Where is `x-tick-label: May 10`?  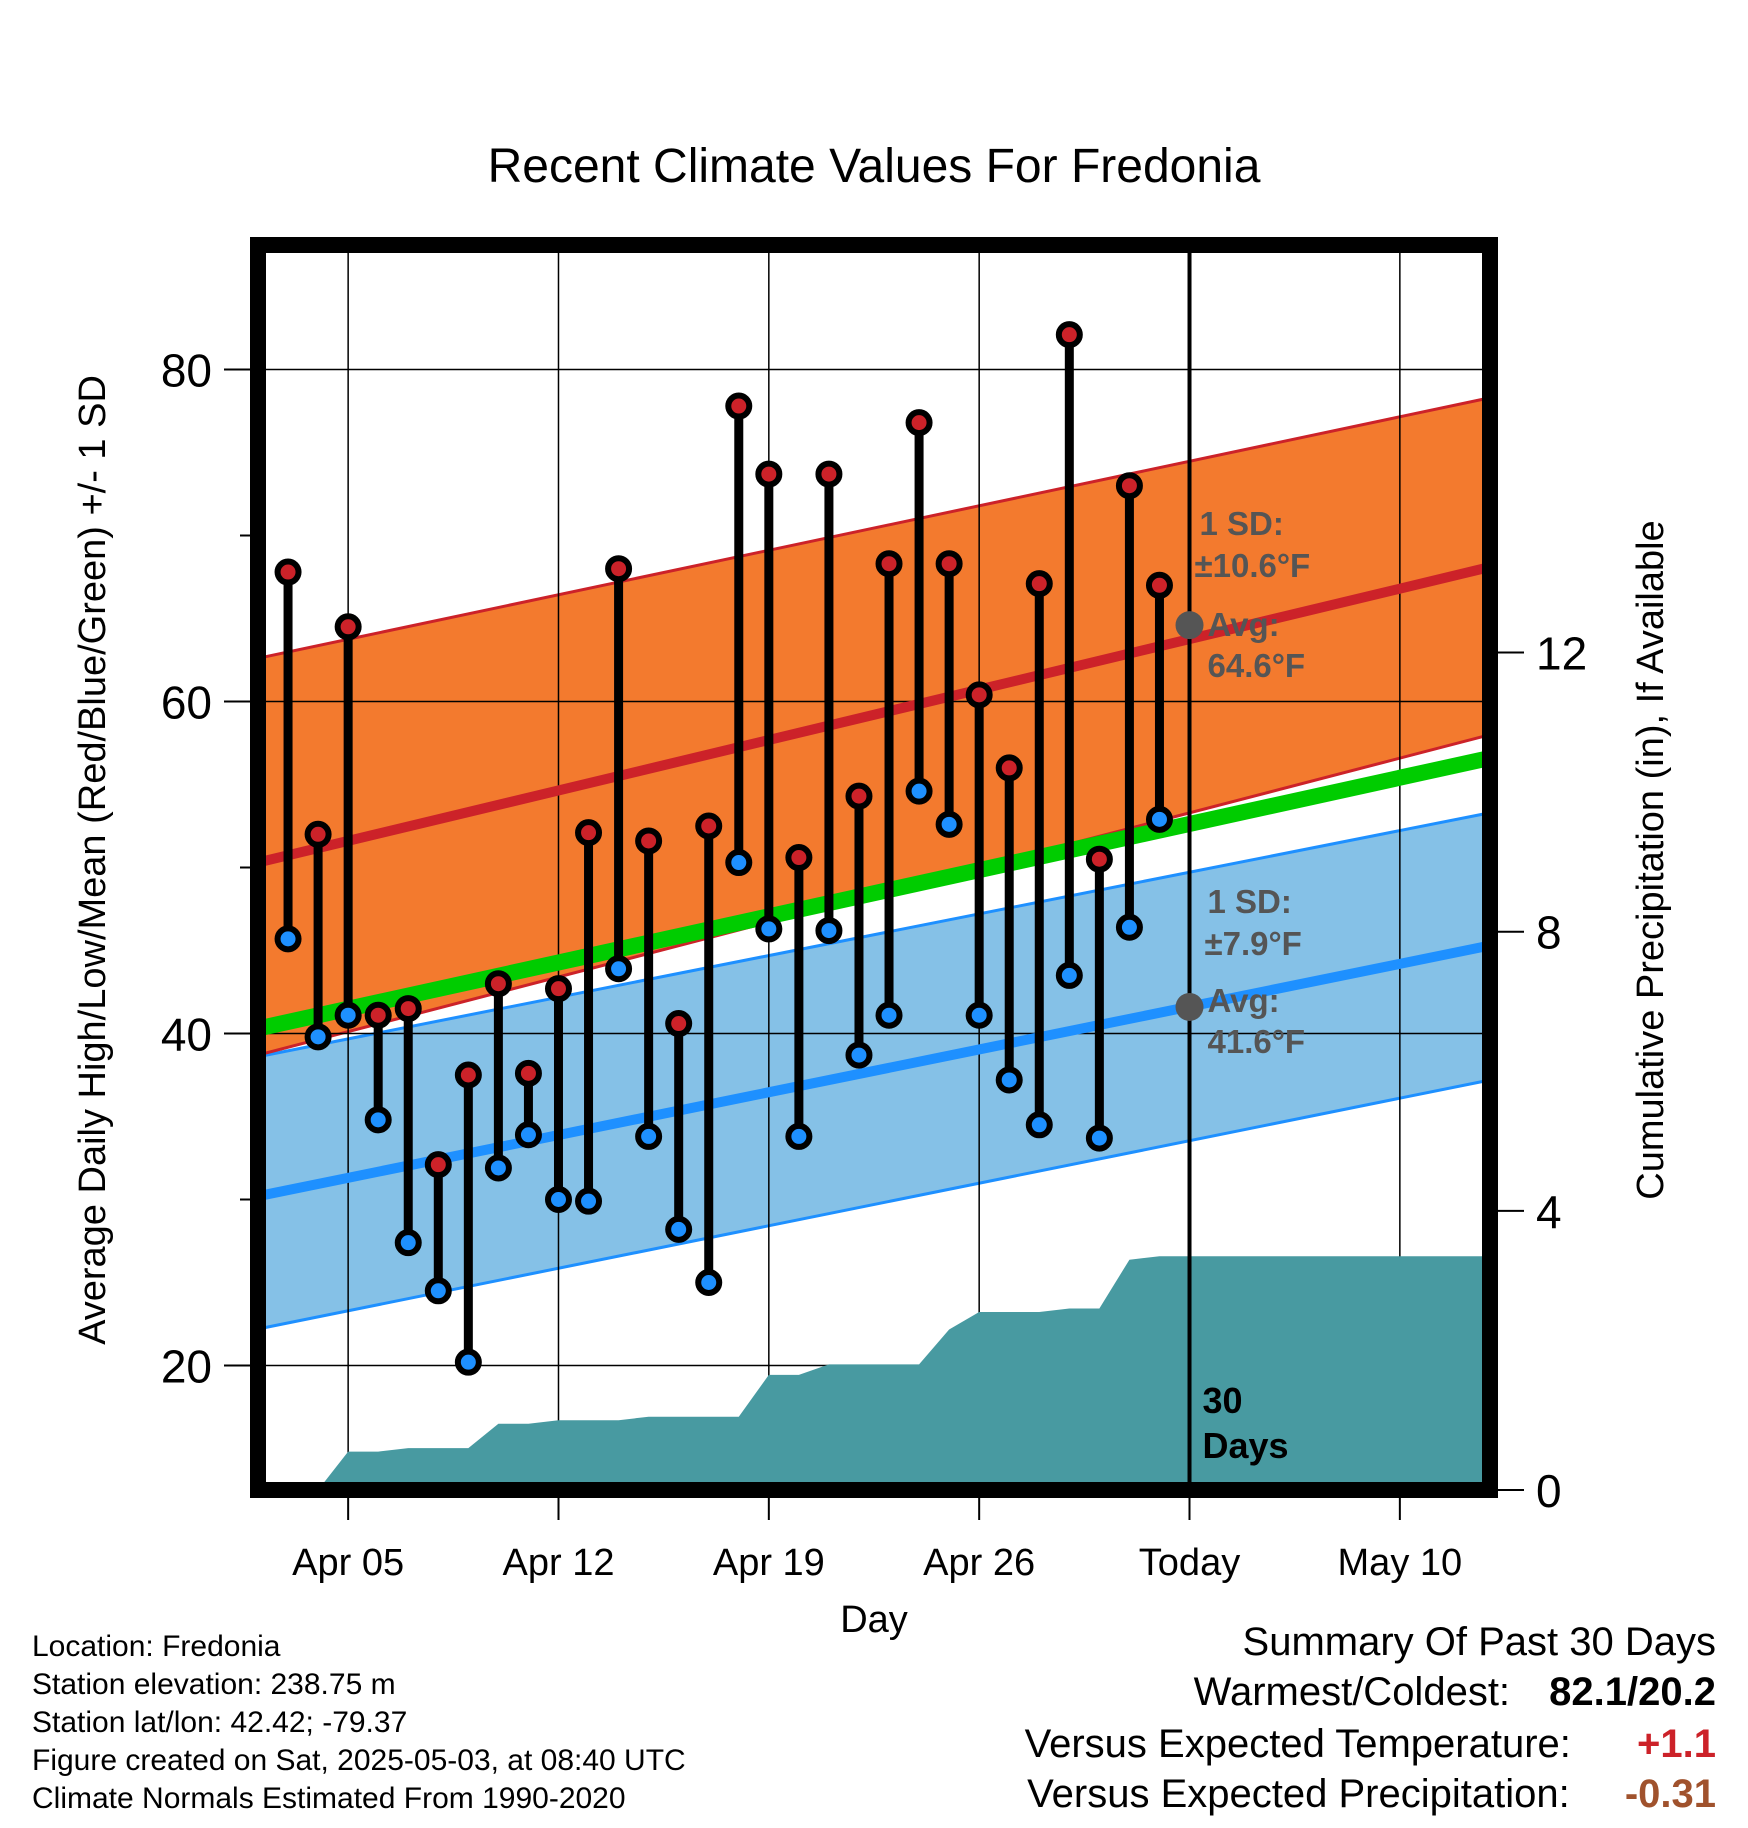 x-tick-label: May 10 is located at coordinates (1400, 1563).